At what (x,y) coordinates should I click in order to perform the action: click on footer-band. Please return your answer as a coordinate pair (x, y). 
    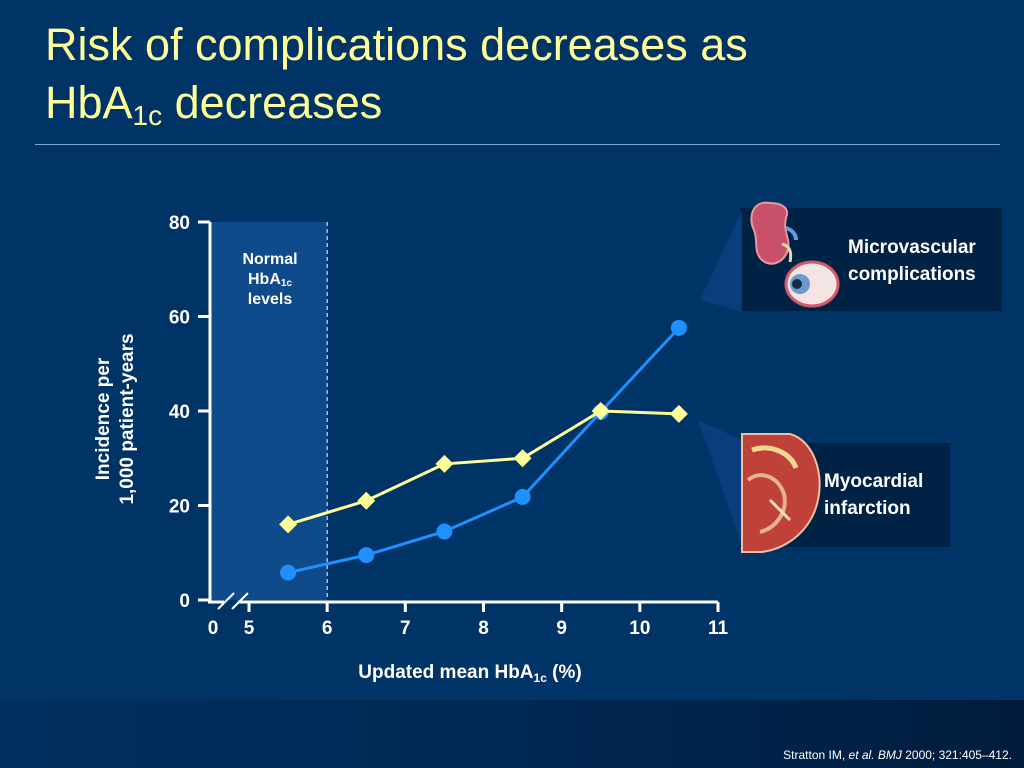
    Looking at the image, I should click on (512, 734).